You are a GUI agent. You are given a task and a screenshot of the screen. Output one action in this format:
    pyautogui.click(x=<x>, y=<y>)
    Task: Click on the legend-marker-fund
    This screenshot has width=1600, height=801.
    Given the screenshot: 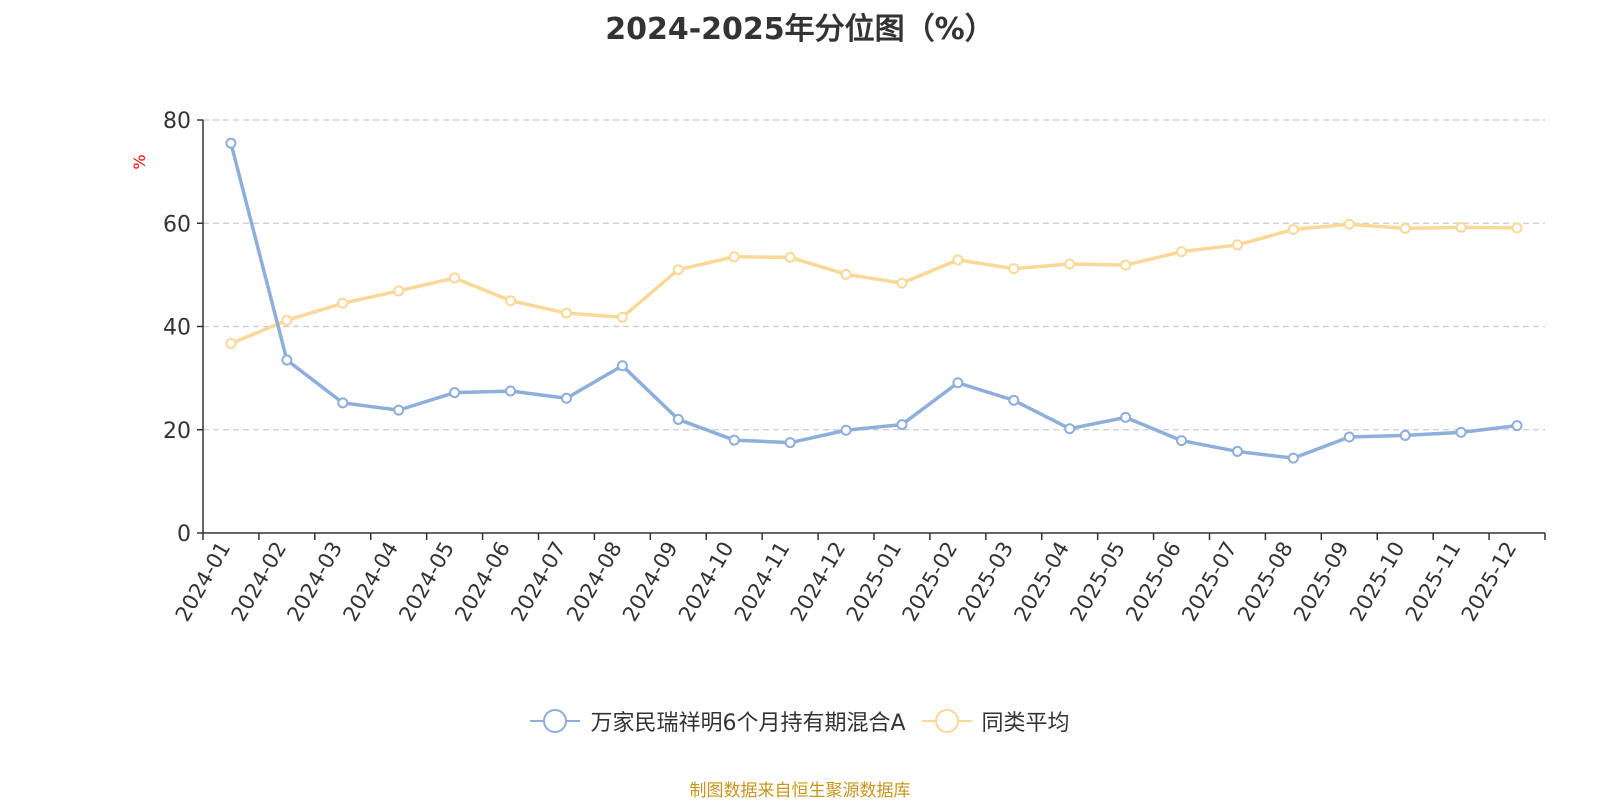 What is the action you would take?
    pyautogui.click(x=555, y=721)
    